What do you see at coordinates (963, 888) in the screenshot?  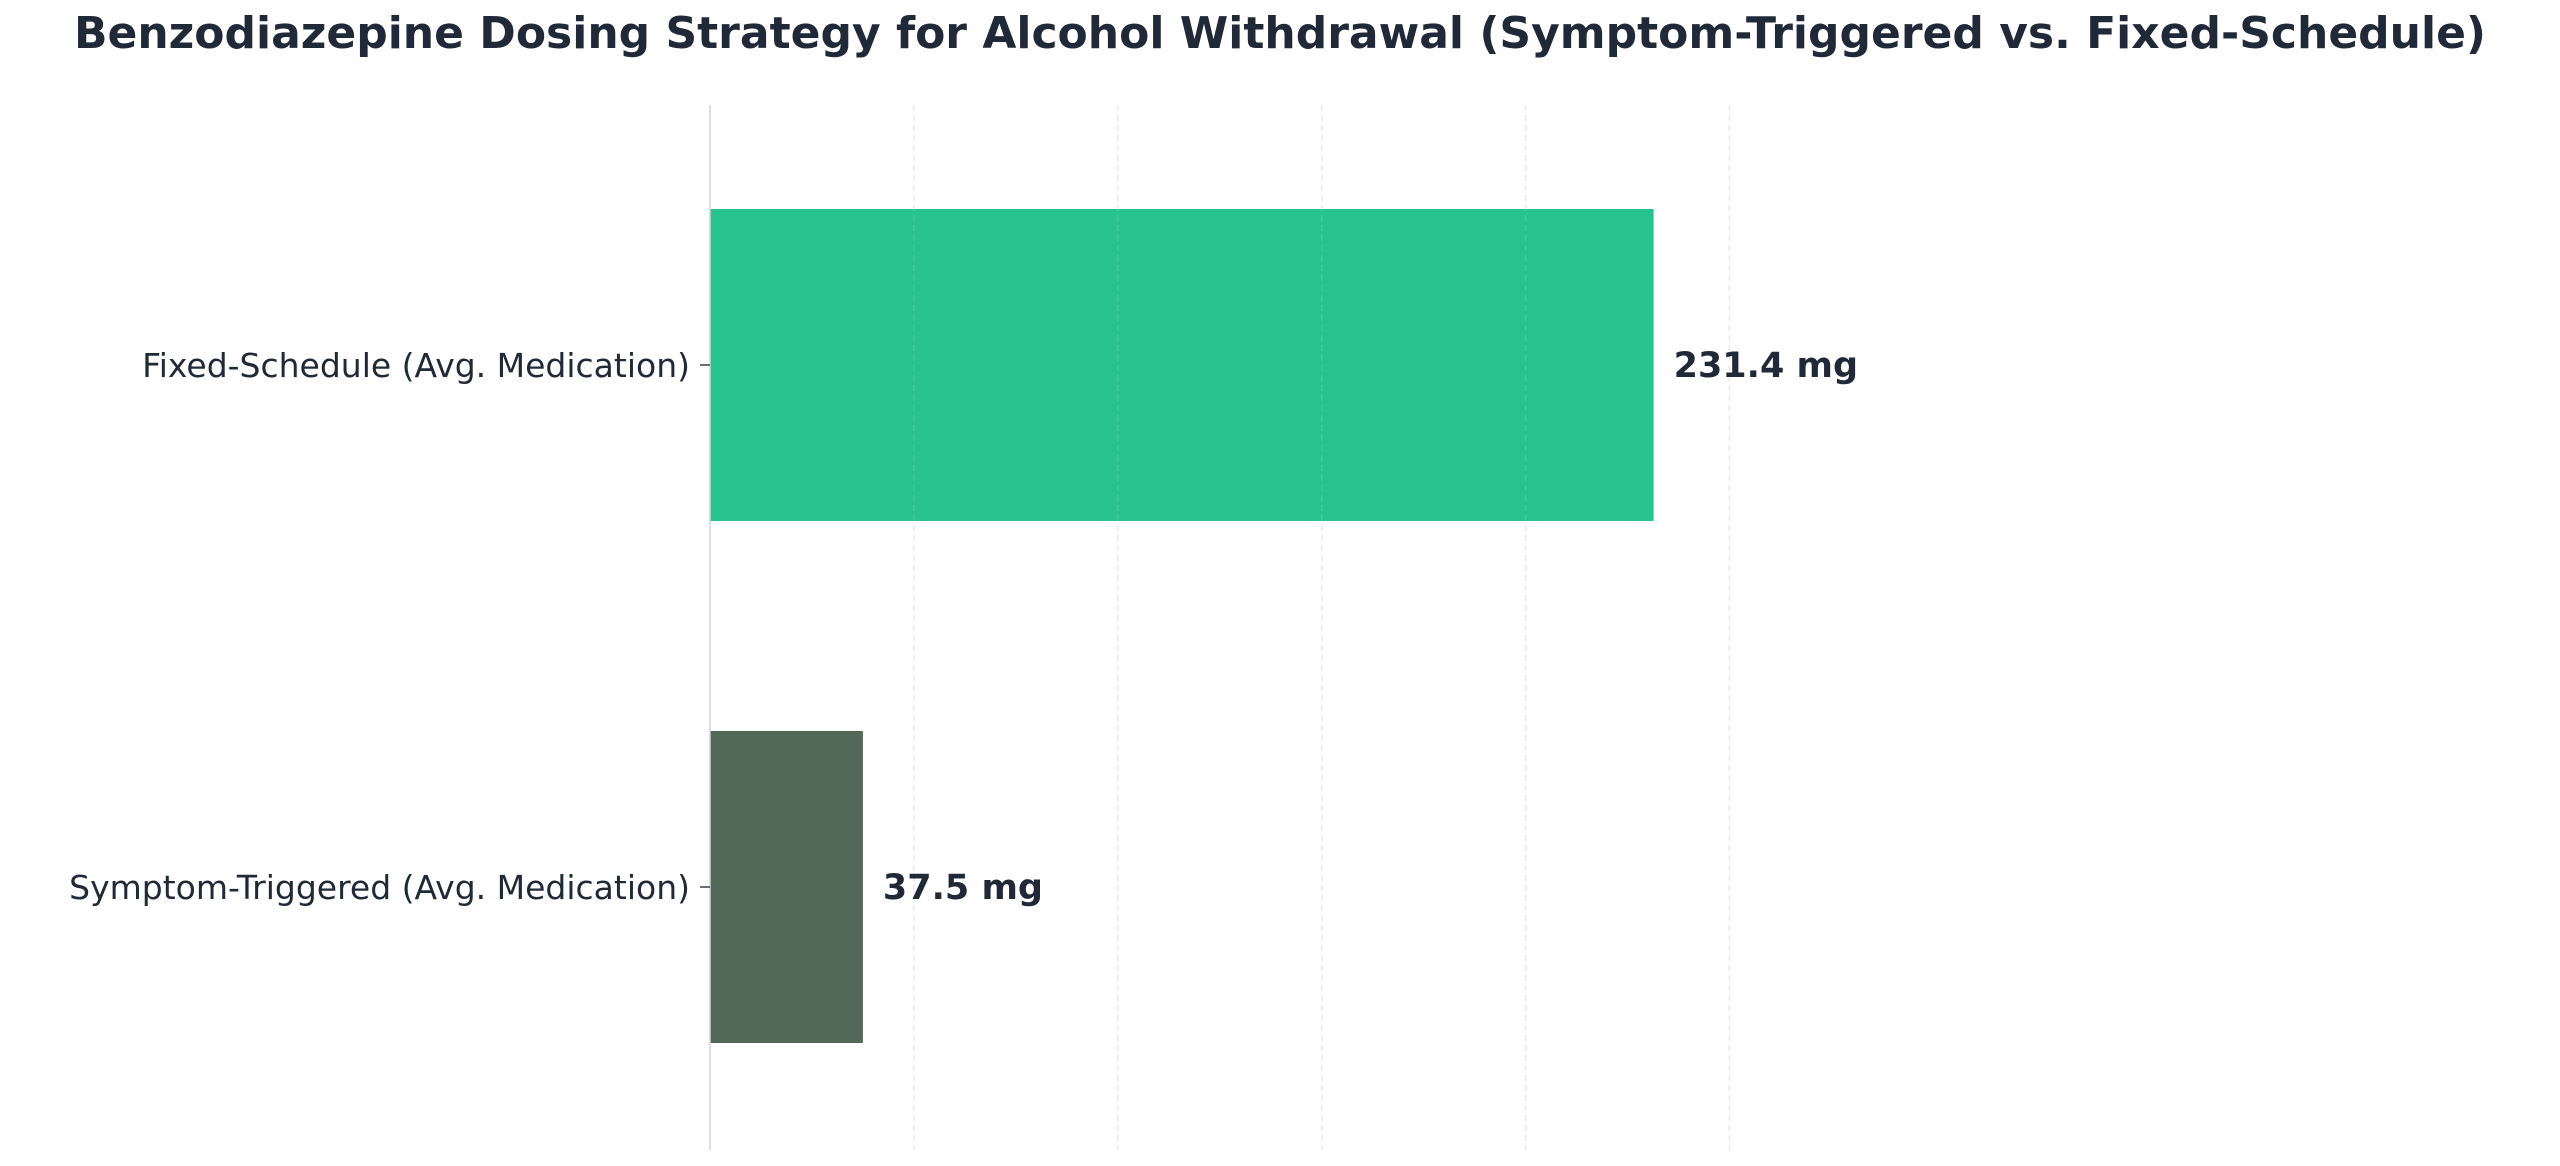 I see `data-label: 37.5 mg` at bounding box center [963, 888].